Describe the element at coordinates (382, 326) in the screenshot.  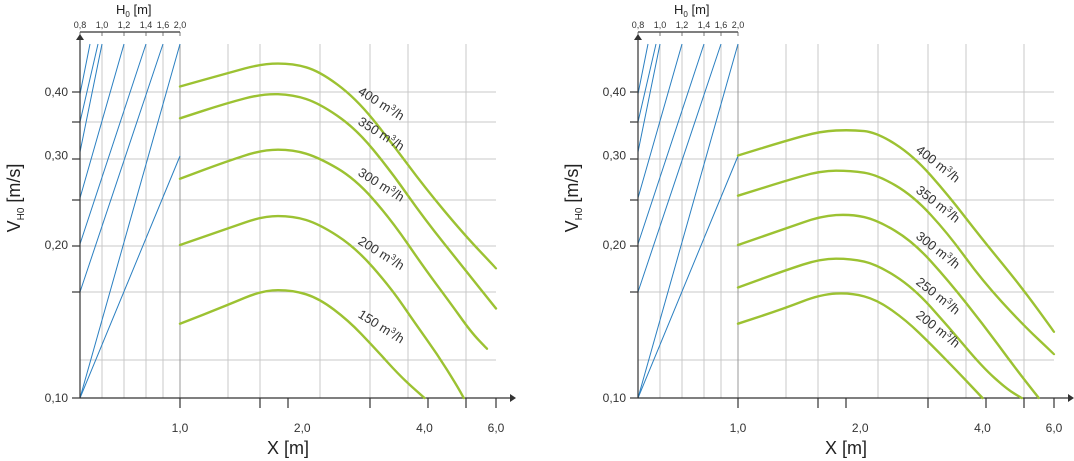
I see `series-label-5: 150 m3/h` at that location.